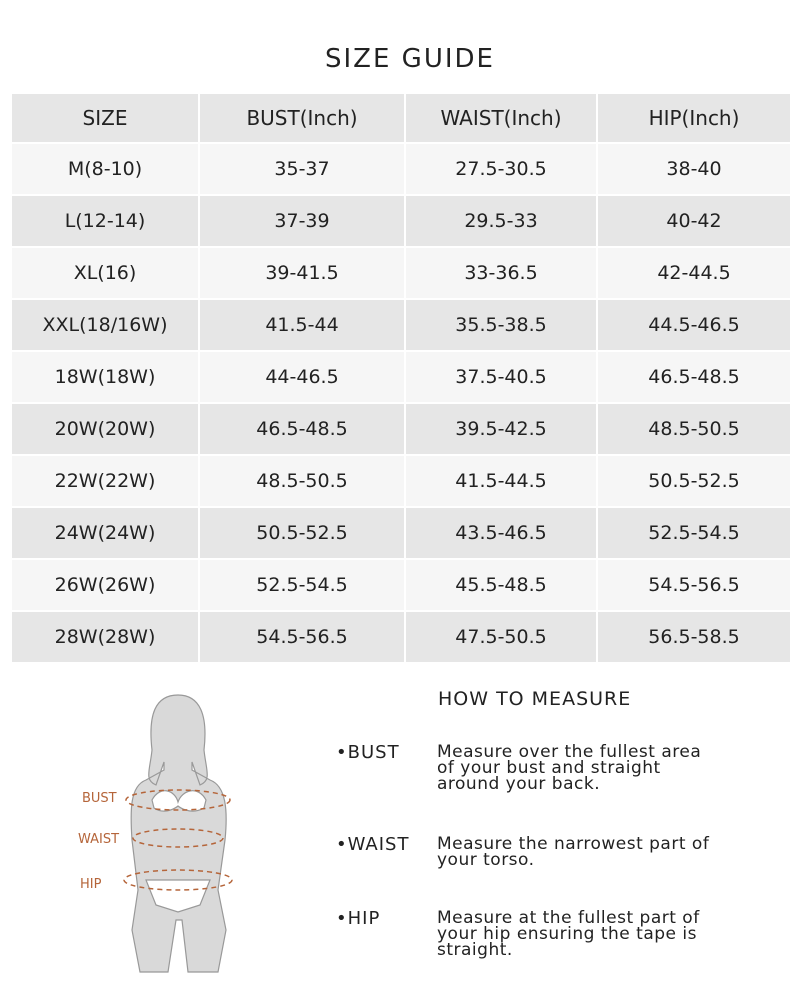 Image resolution: width=800 pixels, height=1000 pixels. I want to click on table-cell: 41.5-44.5, so click(501, 481).